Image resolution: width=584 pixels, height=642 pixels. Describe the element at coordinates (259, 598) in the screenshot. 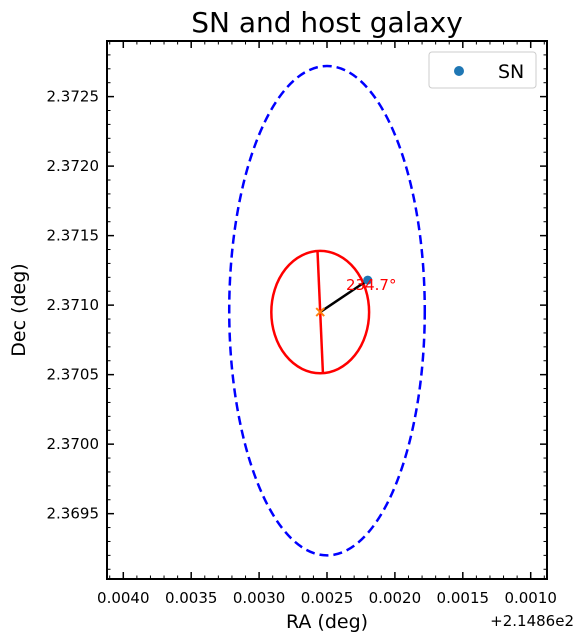

I see `x-tick-label: 0.0030` at that location.